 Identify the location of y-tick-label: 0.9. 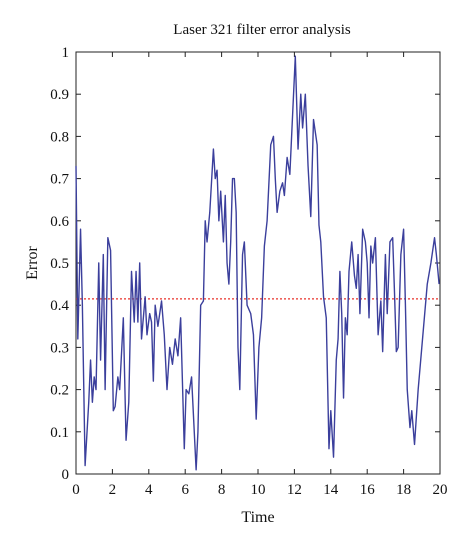
(59, 95).